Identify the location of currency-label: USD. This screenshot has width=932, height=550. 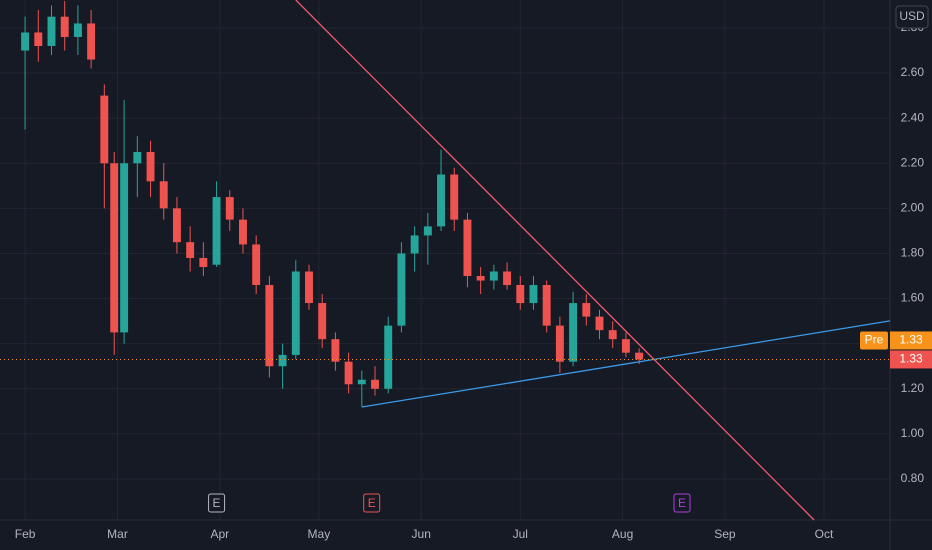
(912, 16).